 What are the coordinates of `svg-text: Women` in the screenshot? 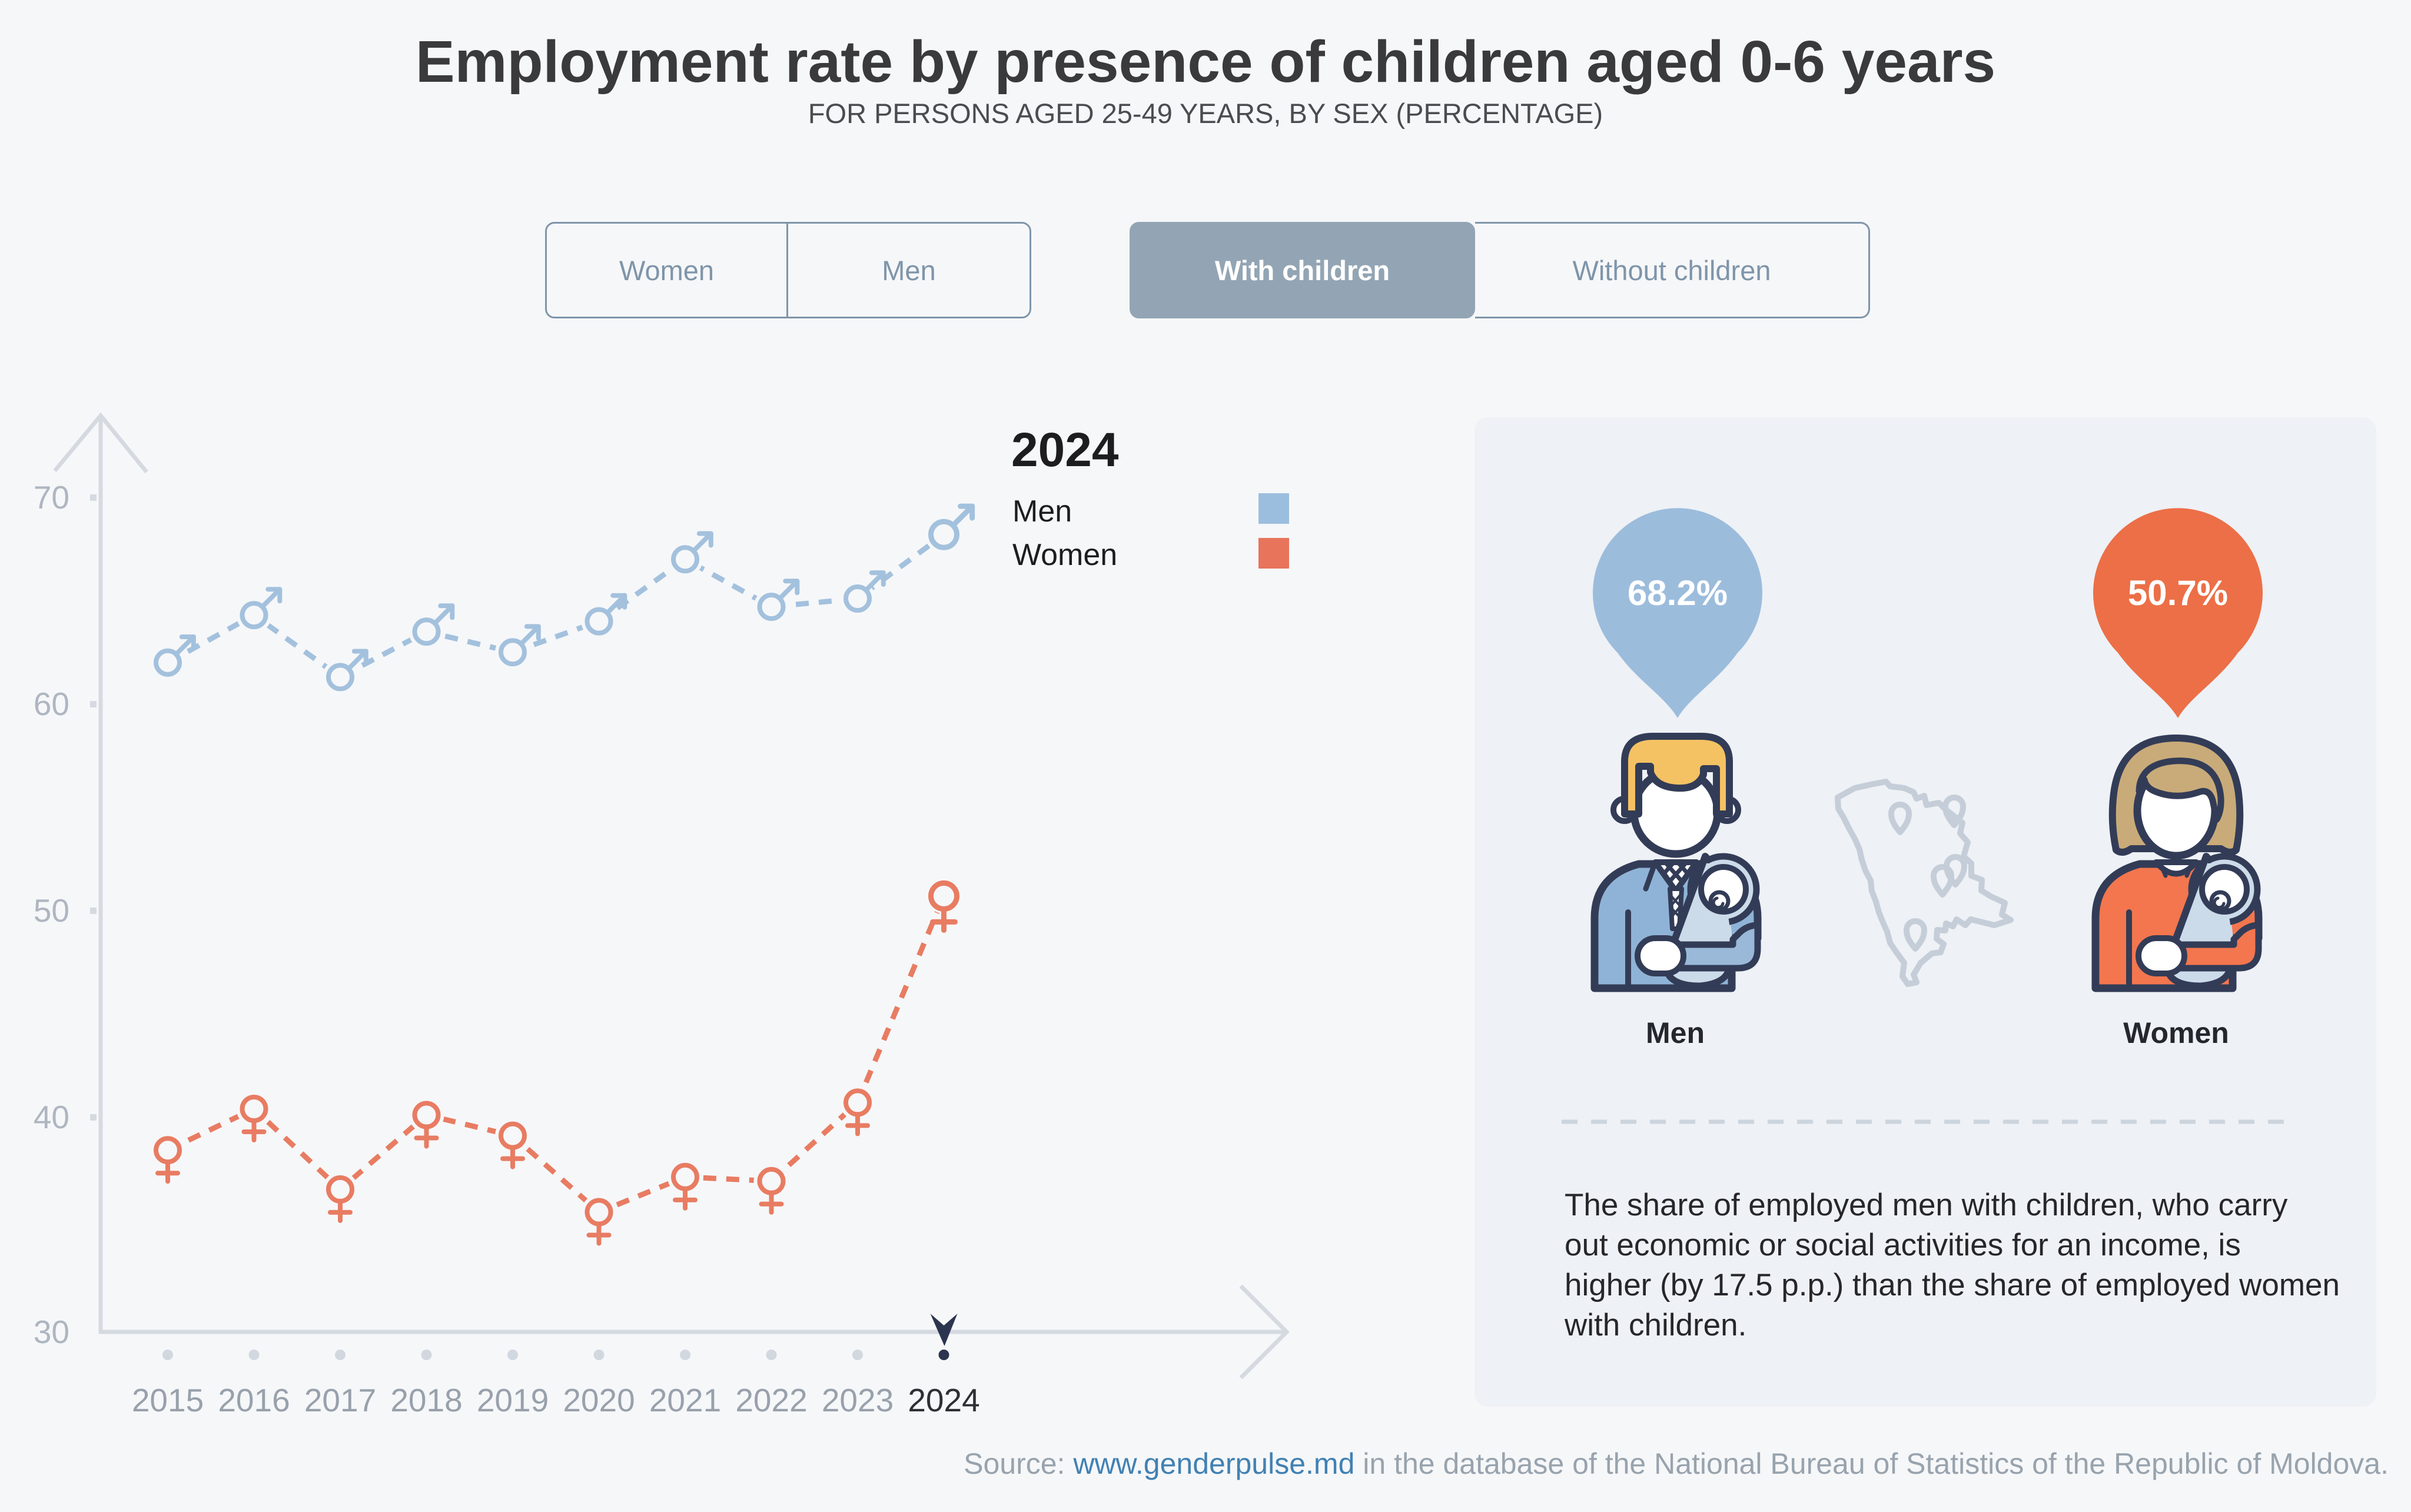 It's located at (1064, 555).